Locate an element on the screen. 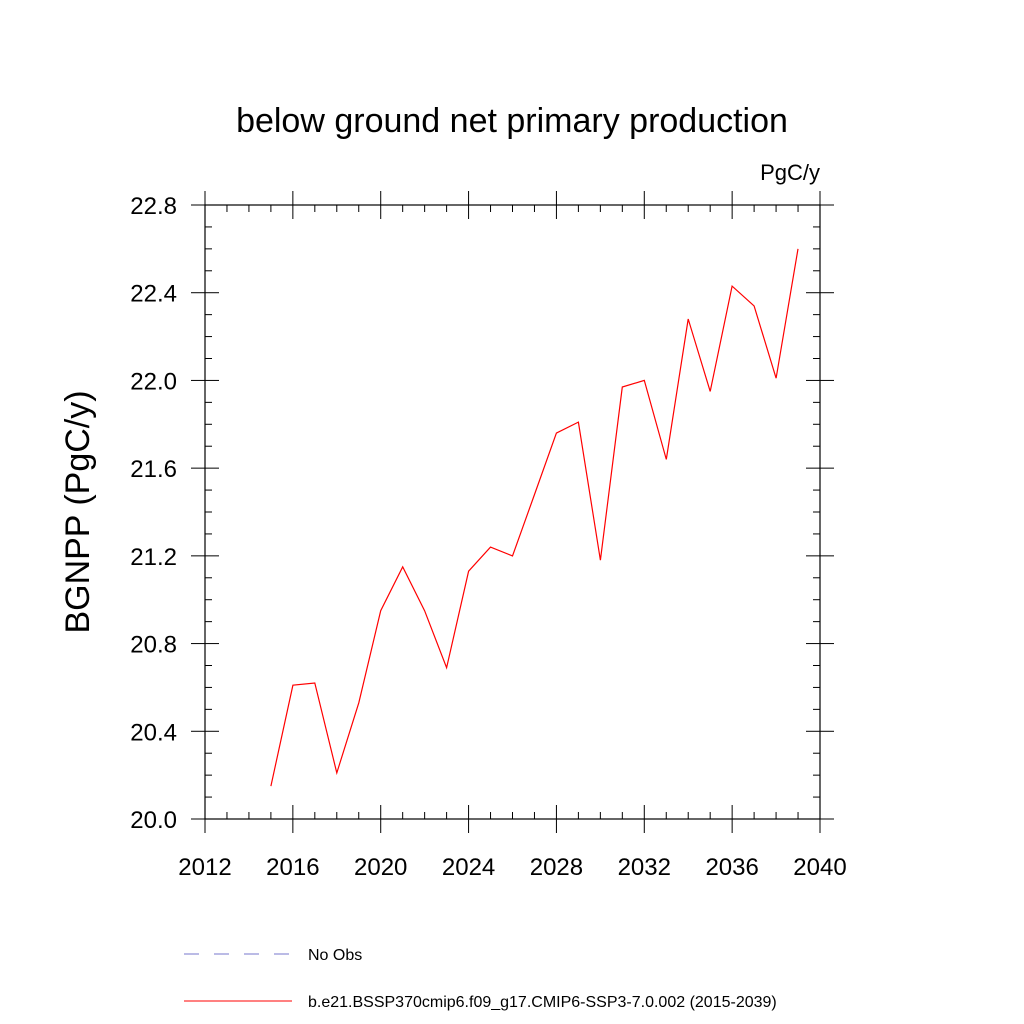 This screenshot has height=1024, width=1024. x-tick-label: 2024 is located at coordinates (468, 867).